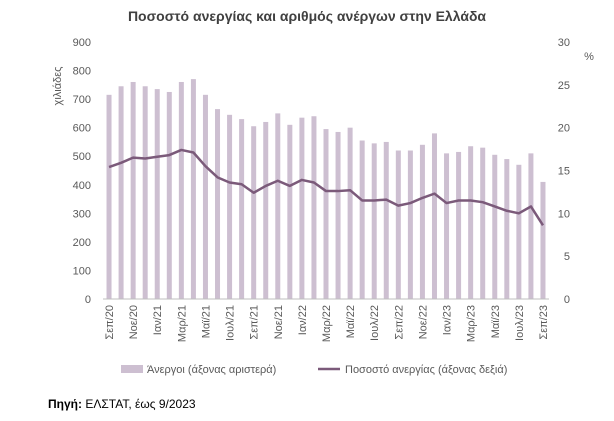  I want to click on left-tick-200: 200, so click(82, 243).